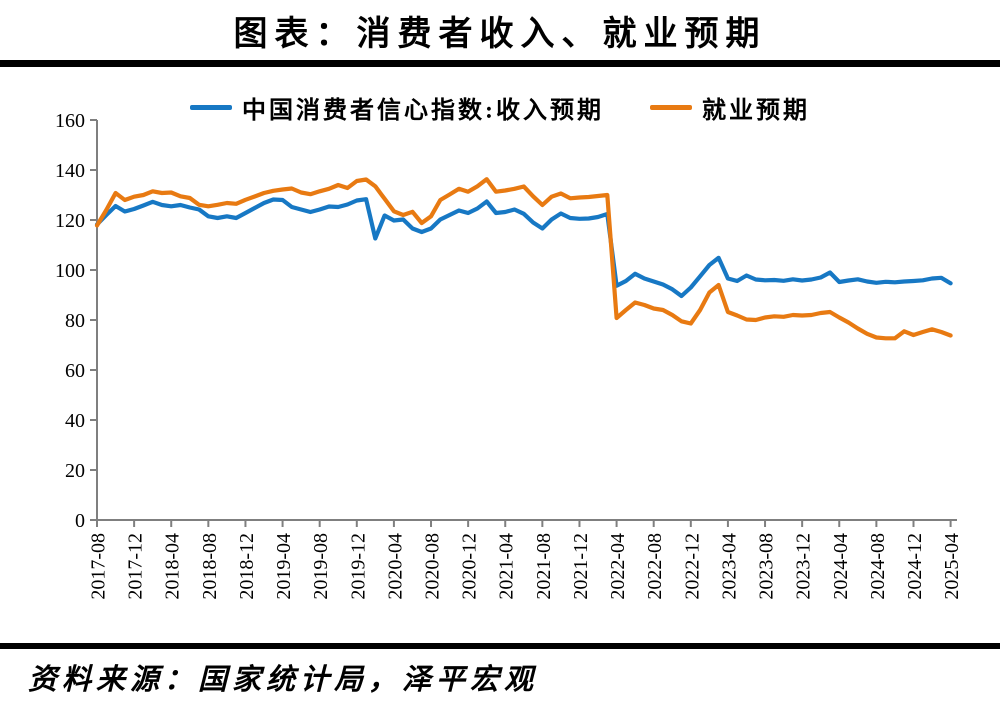 The width and height of the screenshot is (1000, 705). I want to click on x-tick-label: 2020-08, so click(433, 566).